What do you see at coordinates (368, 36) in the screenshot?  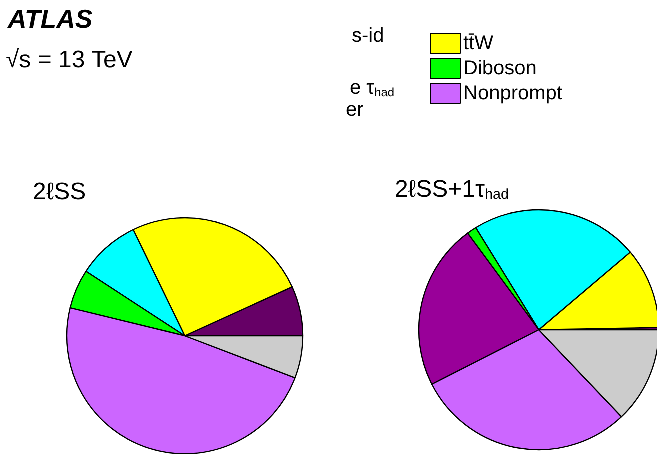 I see `text: s-id` at bounding box center [368, 36].